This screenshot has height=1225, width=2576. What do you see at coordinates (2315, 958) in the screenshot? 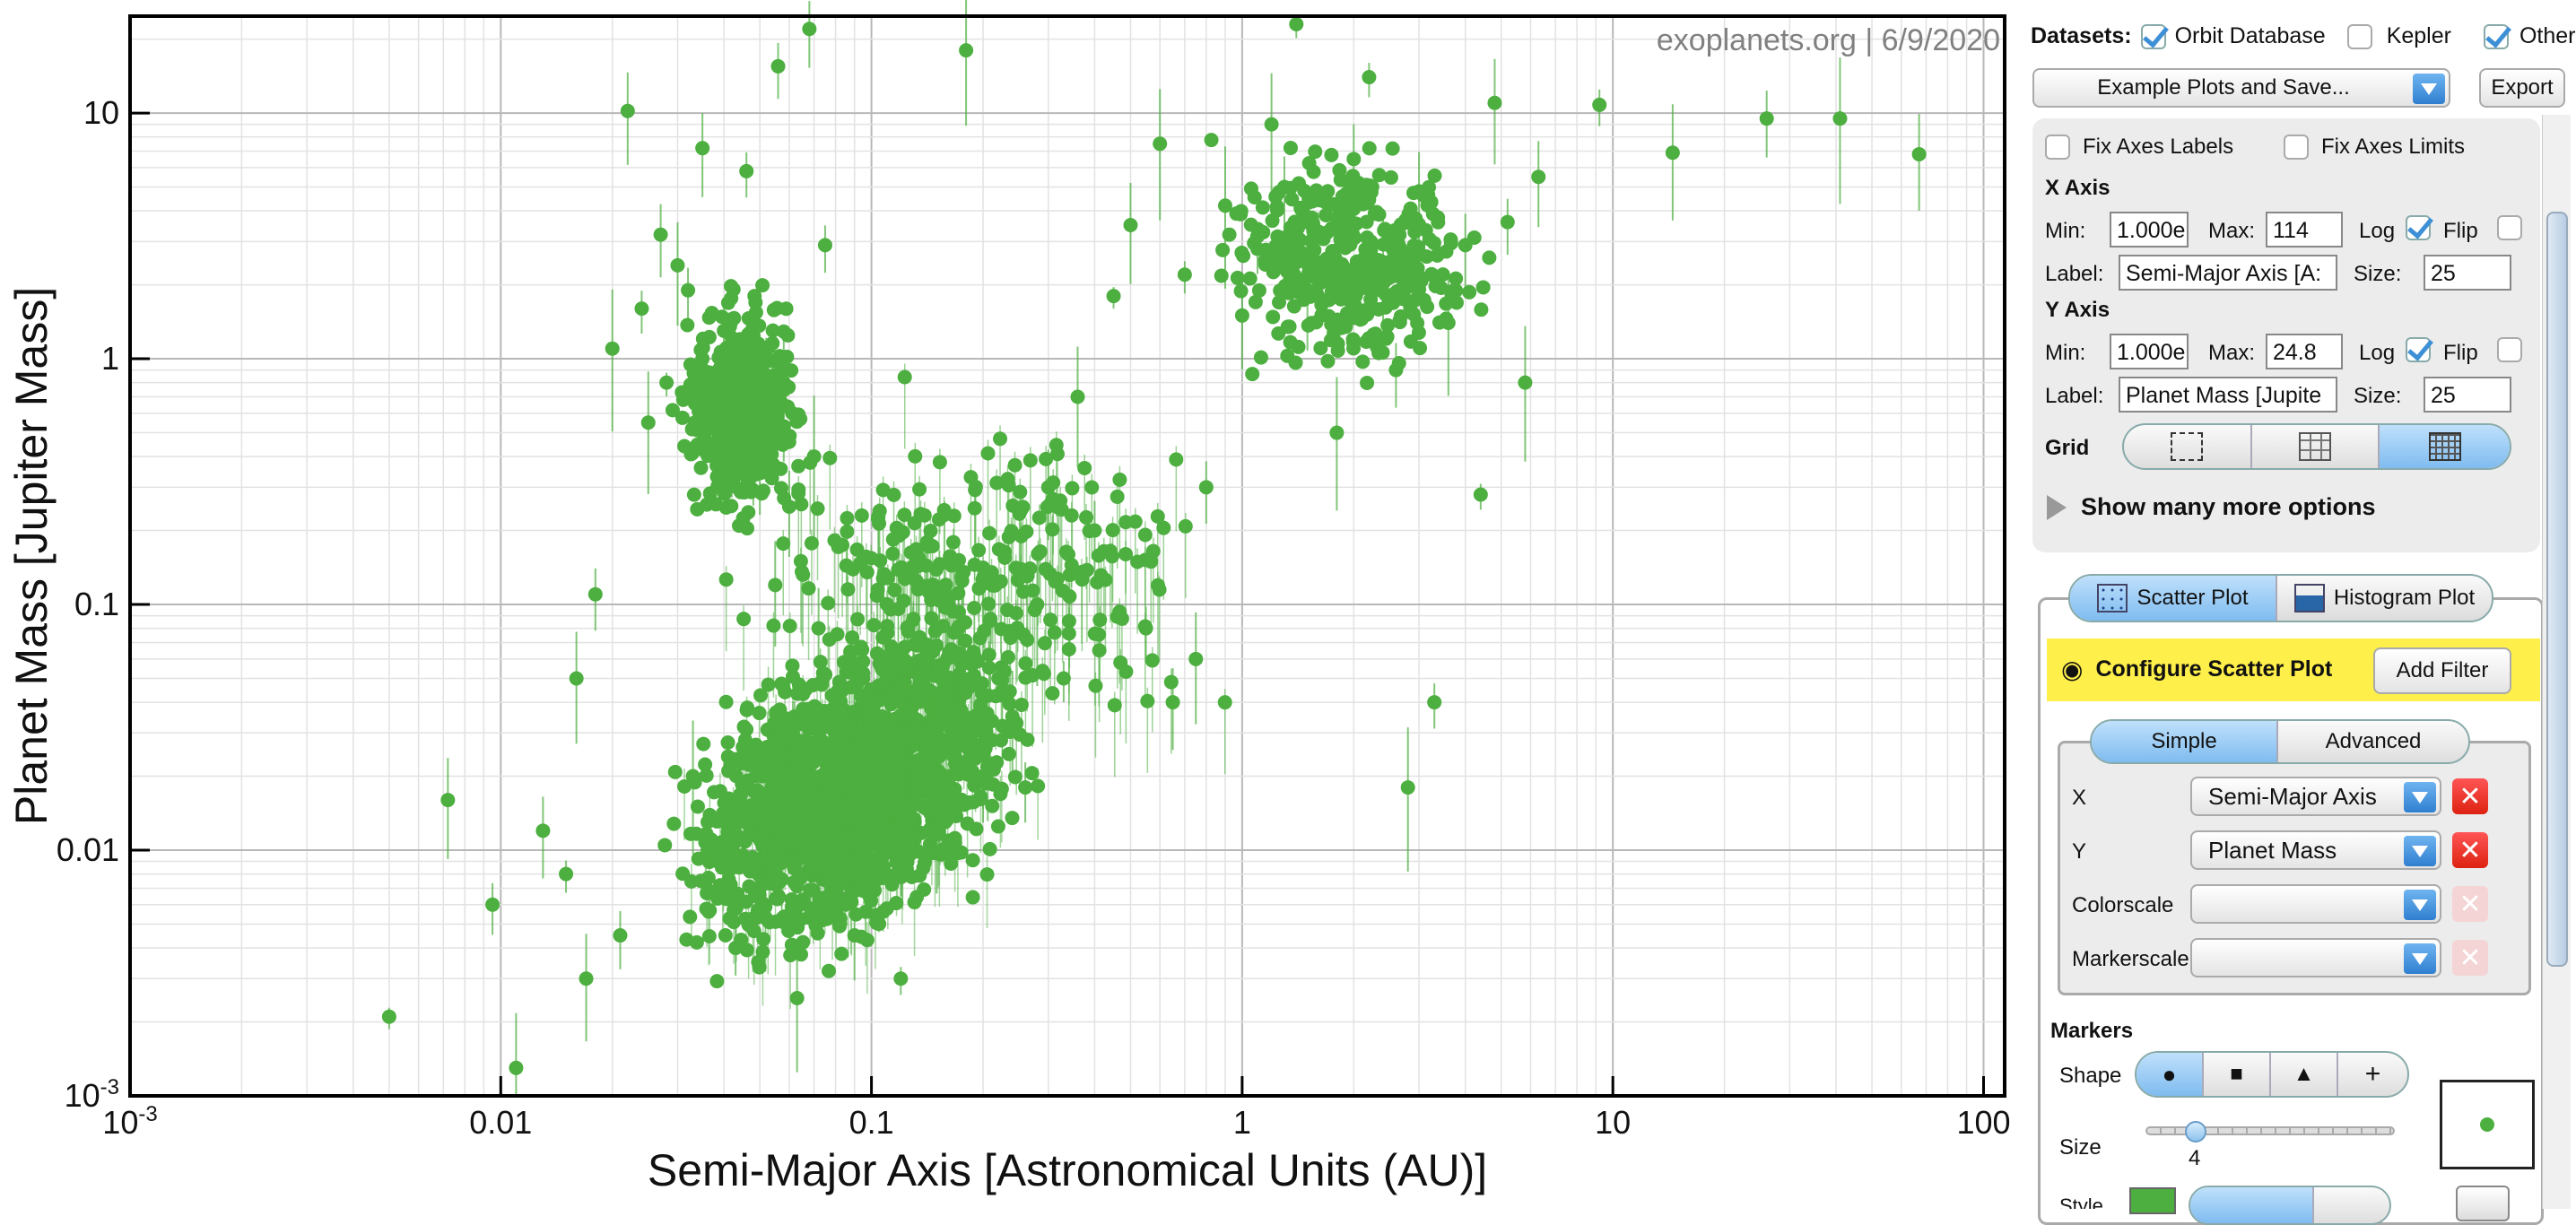
I see `markerscale-dropdown` at bounding box center [2315, 958].